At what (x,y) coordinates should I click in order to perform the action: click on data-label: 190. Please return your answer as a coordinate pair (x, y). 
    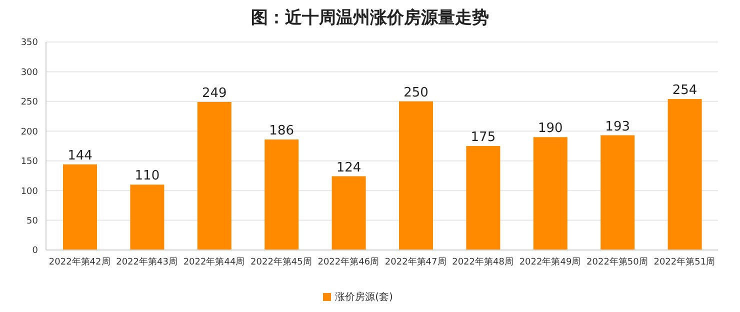
    Looking at the image, I should click on (550, 128).